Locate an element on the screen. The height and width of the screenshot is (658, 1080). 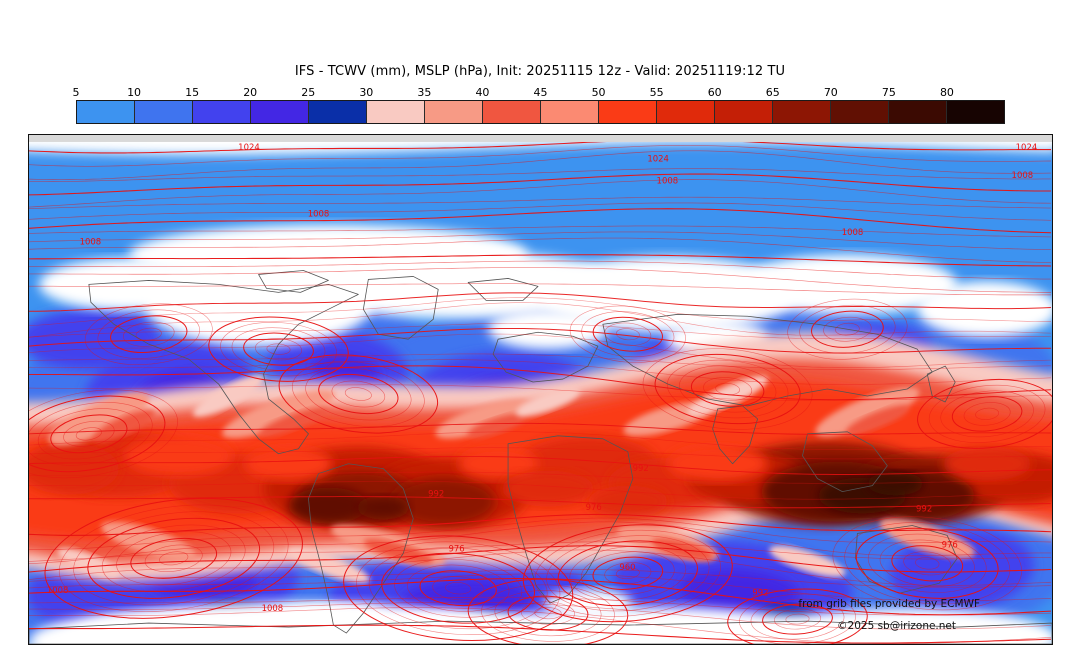
tcwv-core is located at coordinates (94, 339).